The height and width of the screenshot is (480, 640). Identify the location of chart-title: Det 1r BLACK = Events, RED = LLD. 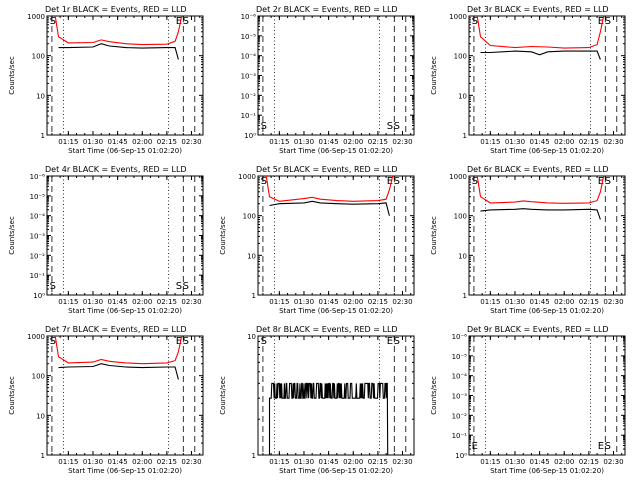
(116, 9).